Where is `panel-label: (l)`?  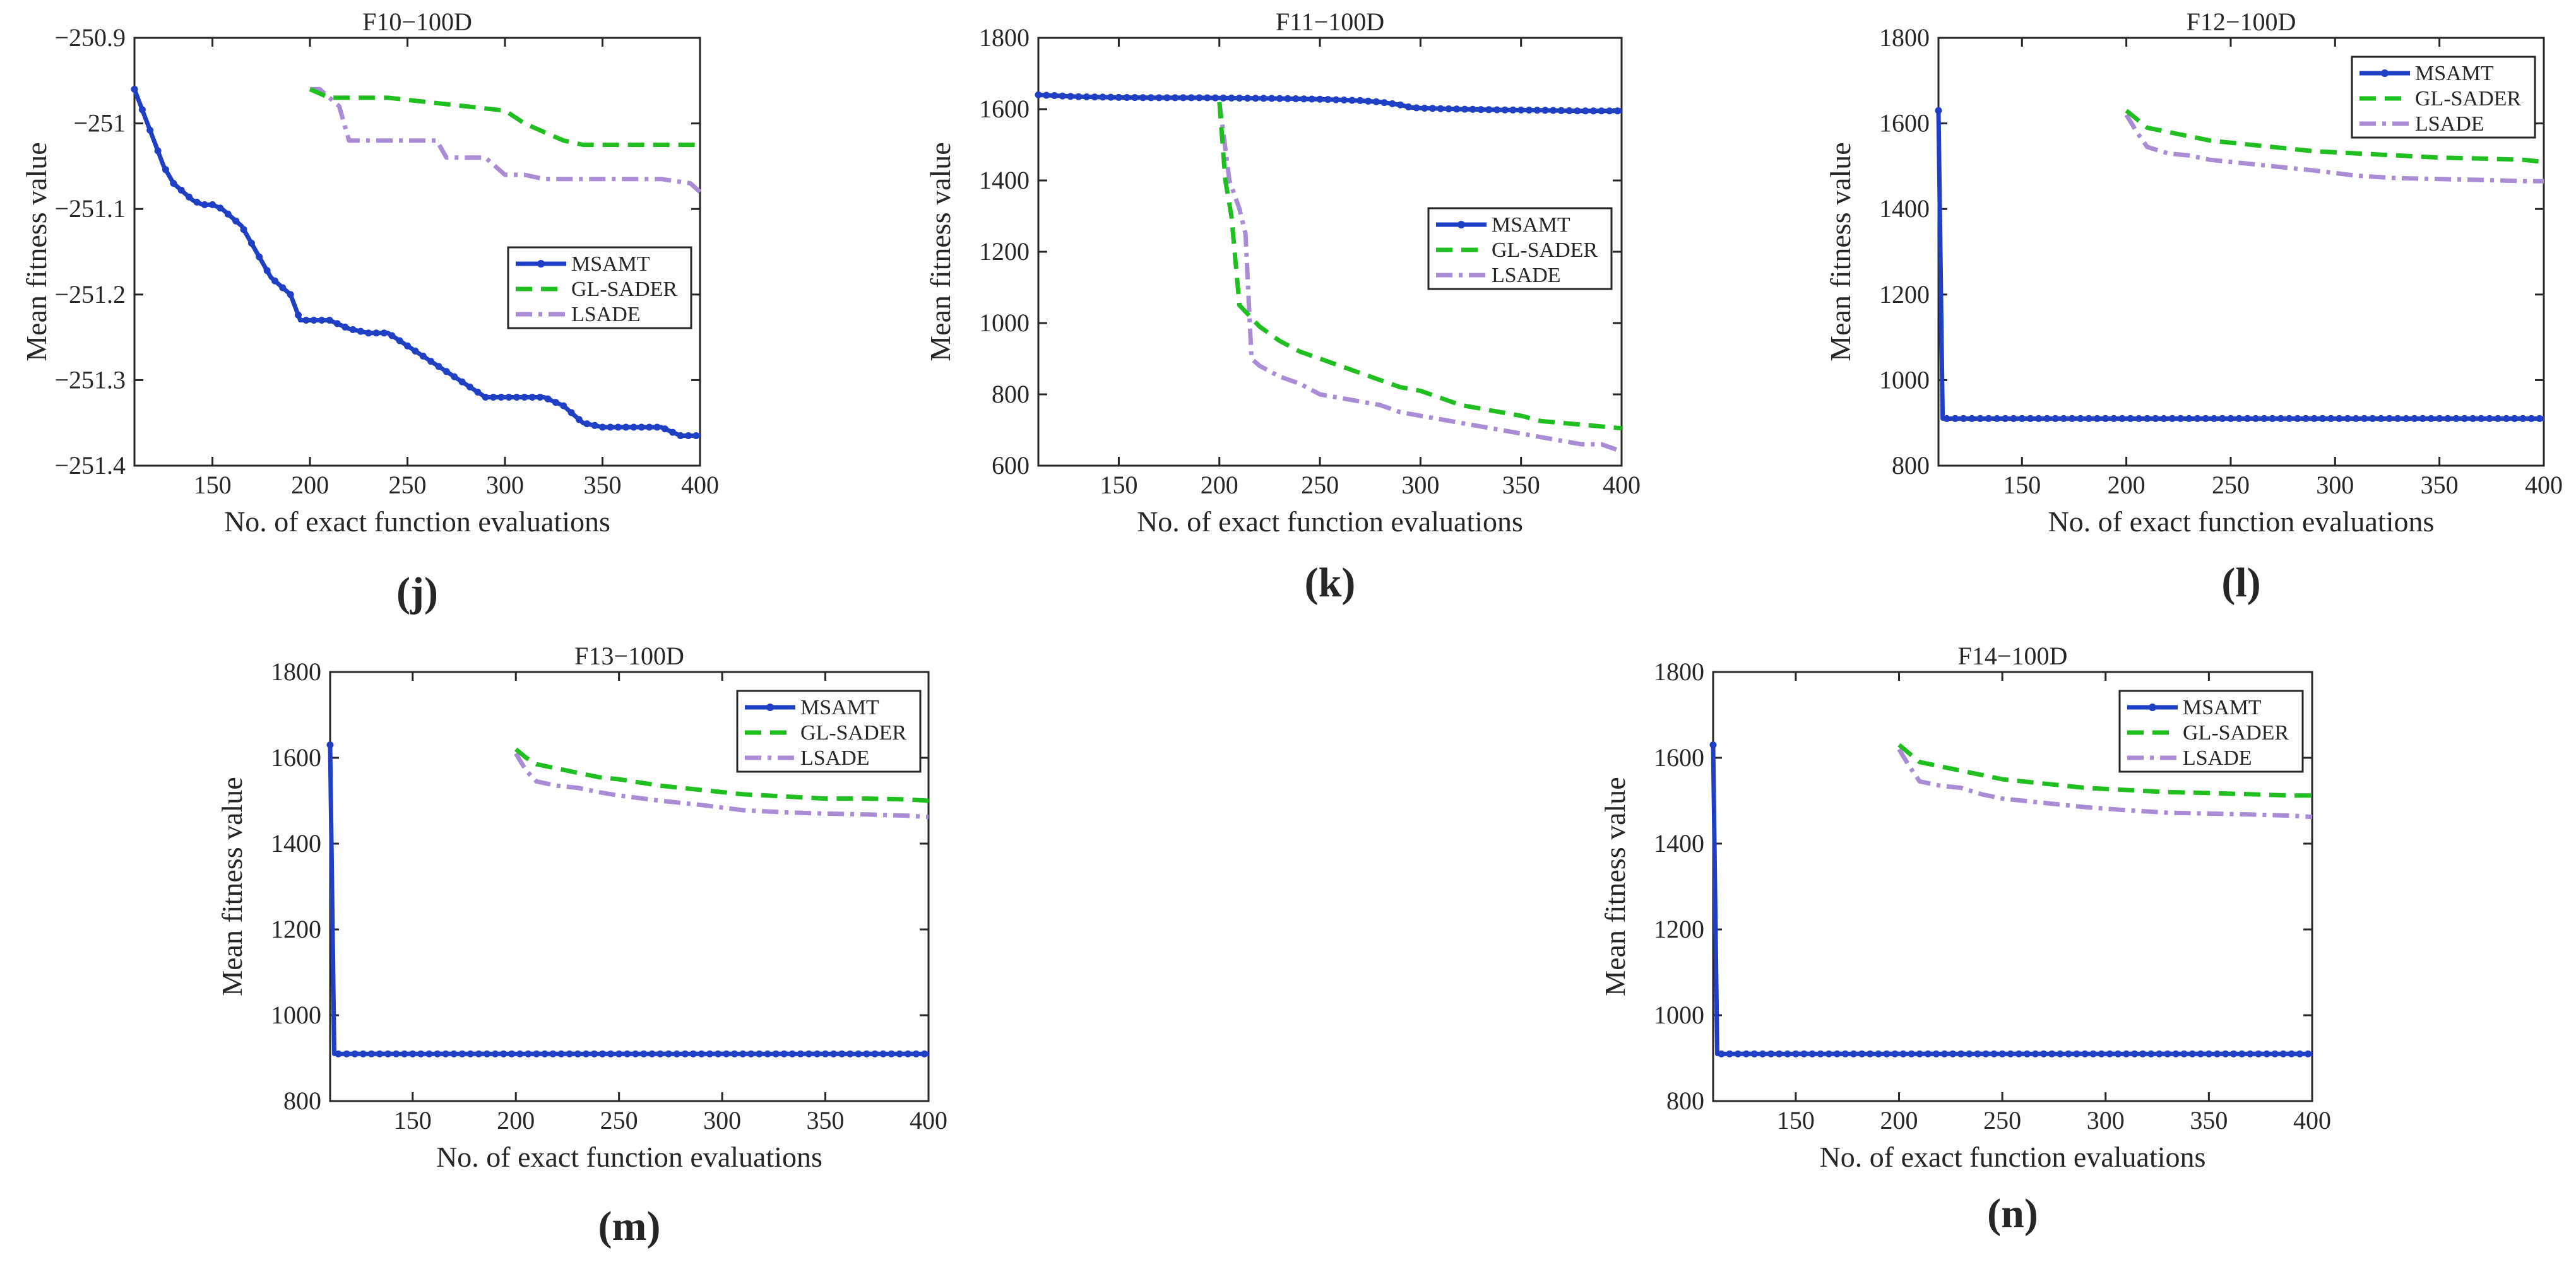
panel-label: (l) is located at coordinates (2240, 583).